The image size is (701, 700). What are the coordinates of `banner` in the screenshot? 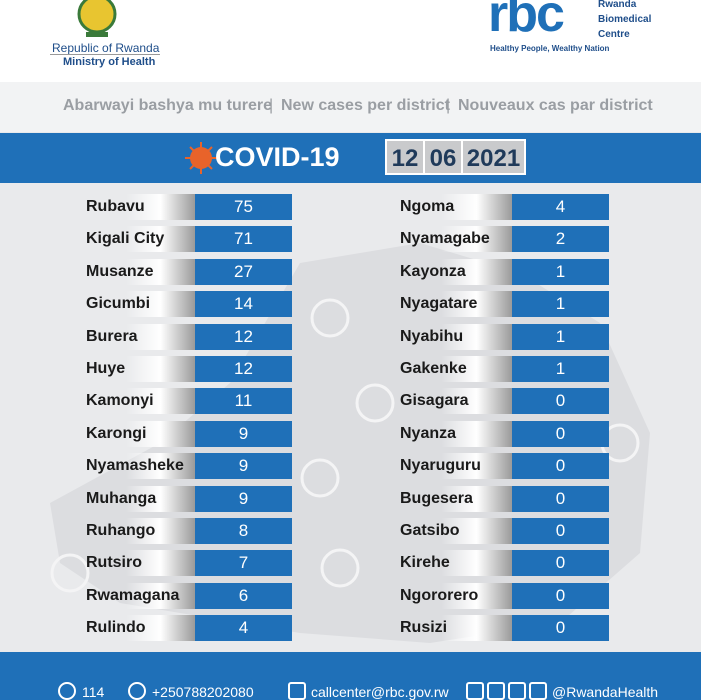 It's located at (350, 158).